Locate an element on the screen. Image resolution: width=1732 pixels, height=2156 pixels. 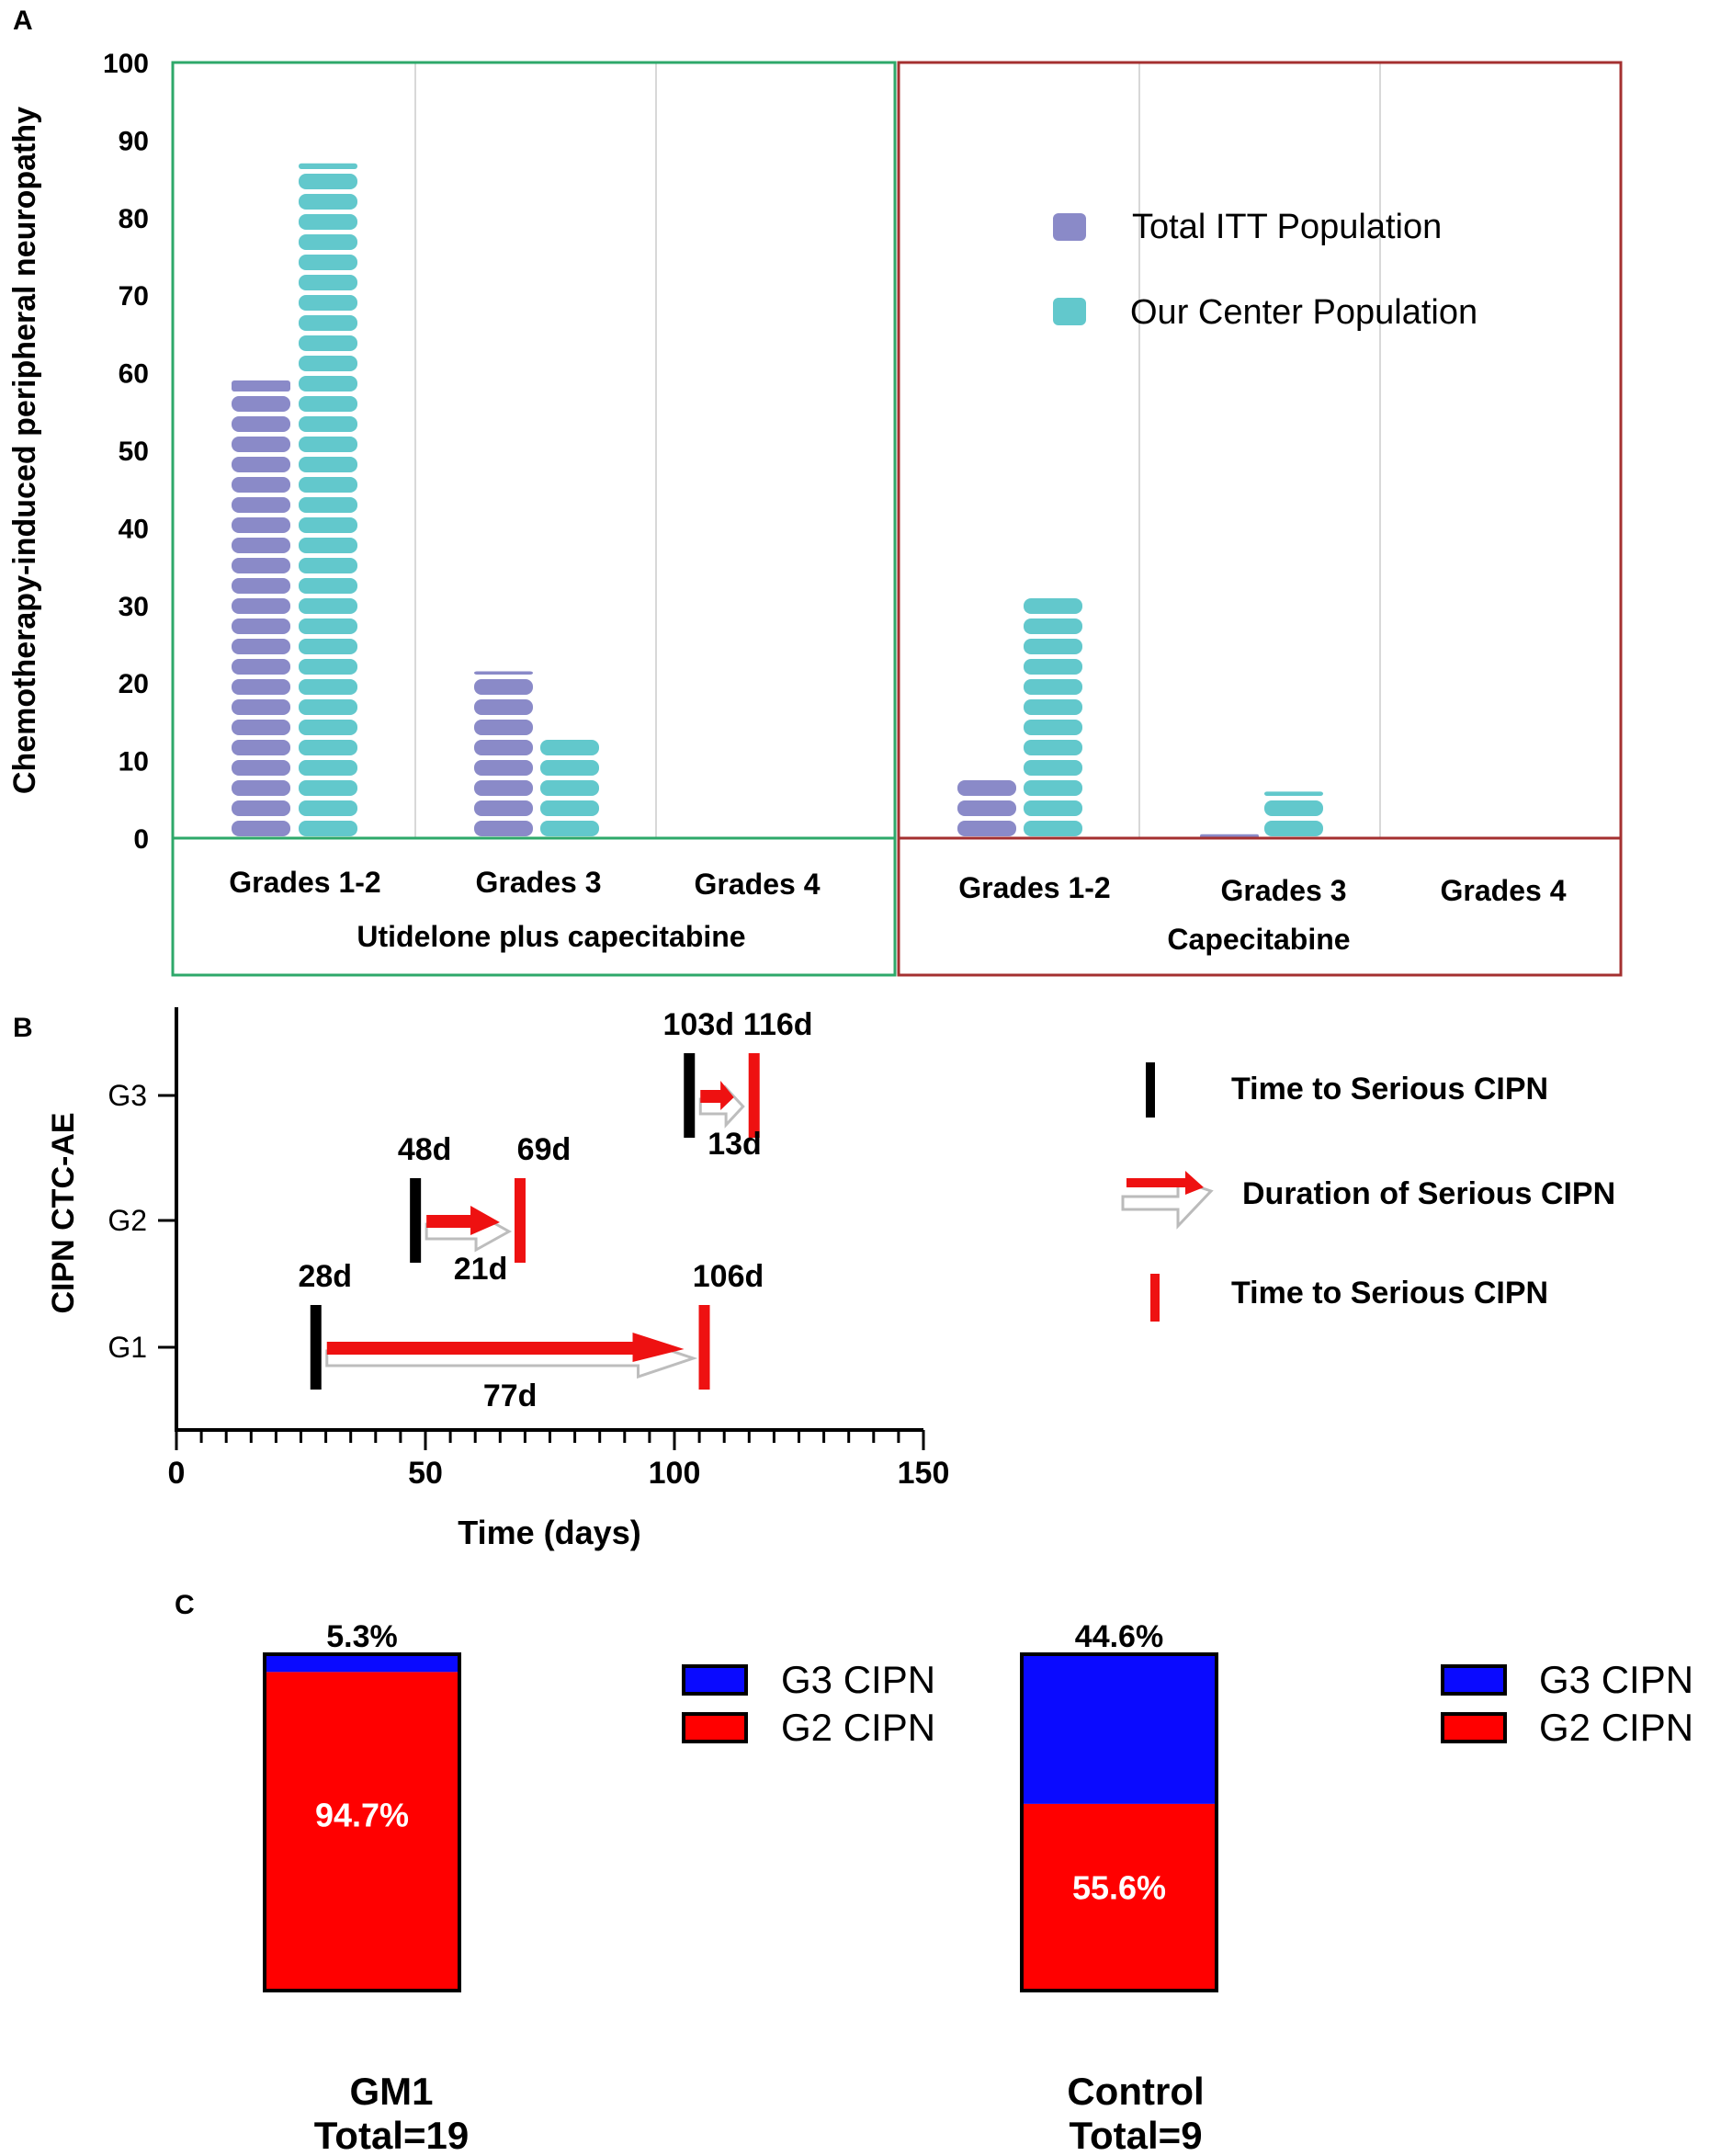
legend-label-center: Our Center Population is located at coordinates (1303, 312).